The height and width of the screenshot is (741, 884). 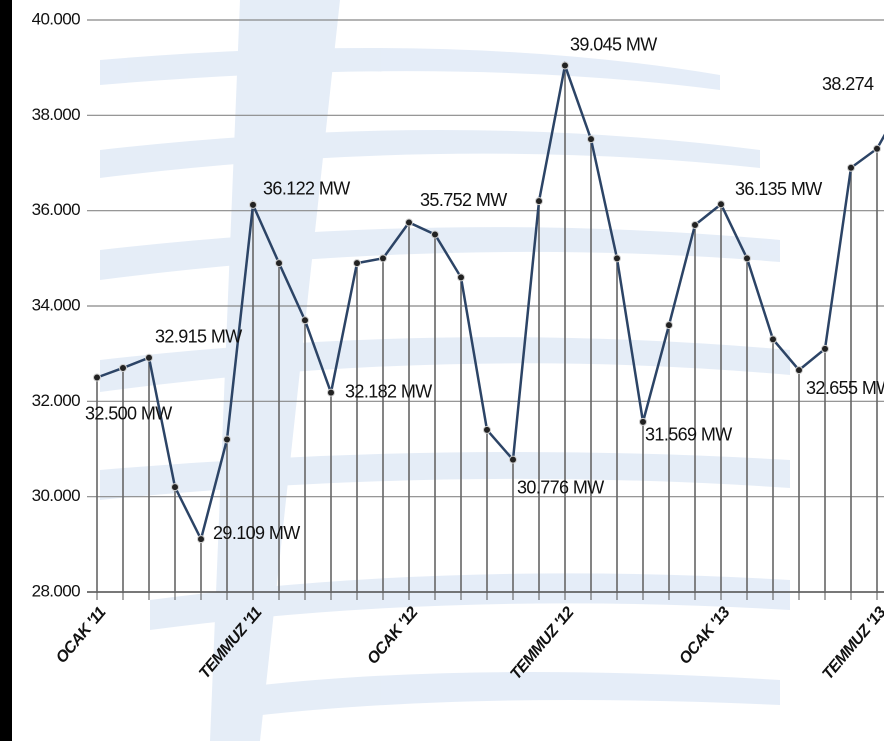 I want to click on value-label: 32.182 MW, so click(x=388, y=391).